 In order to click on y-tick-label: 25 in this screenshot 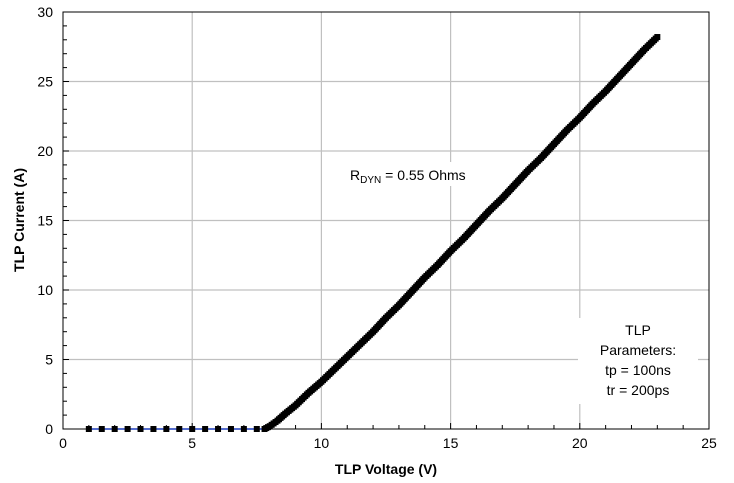, I will do `click(45, 82)`.